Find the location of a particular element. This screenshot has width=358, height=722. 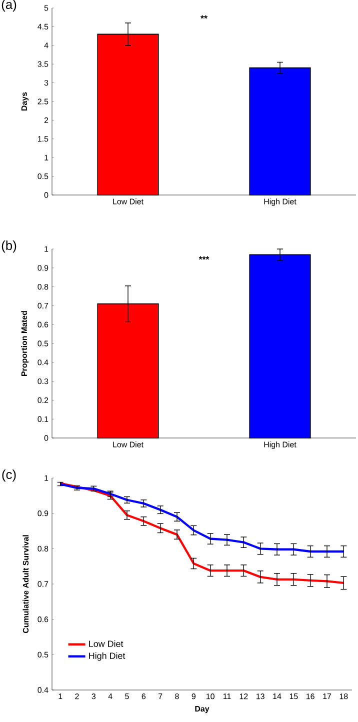

legend-label: Low Diet is located at coordinates (106, 643).